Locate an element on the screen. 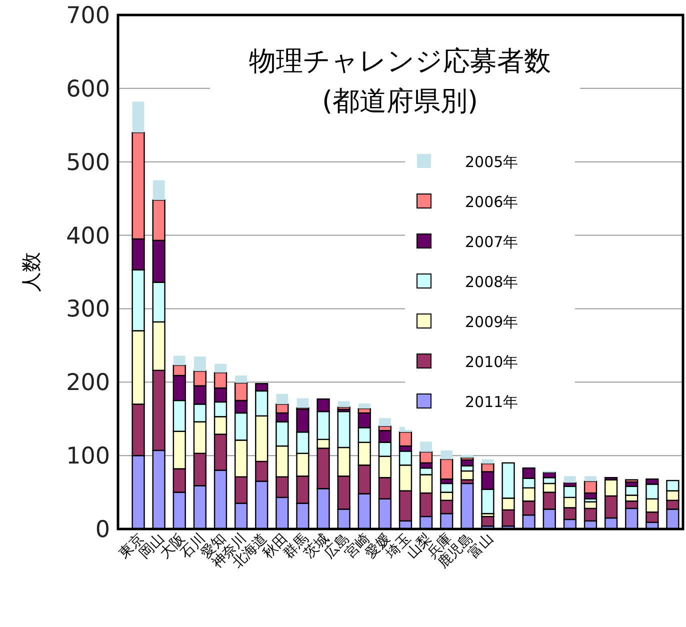 The height and width of the screenshot is (627, 686). legend-label: 2009年 is located at coordinates (491, 322).